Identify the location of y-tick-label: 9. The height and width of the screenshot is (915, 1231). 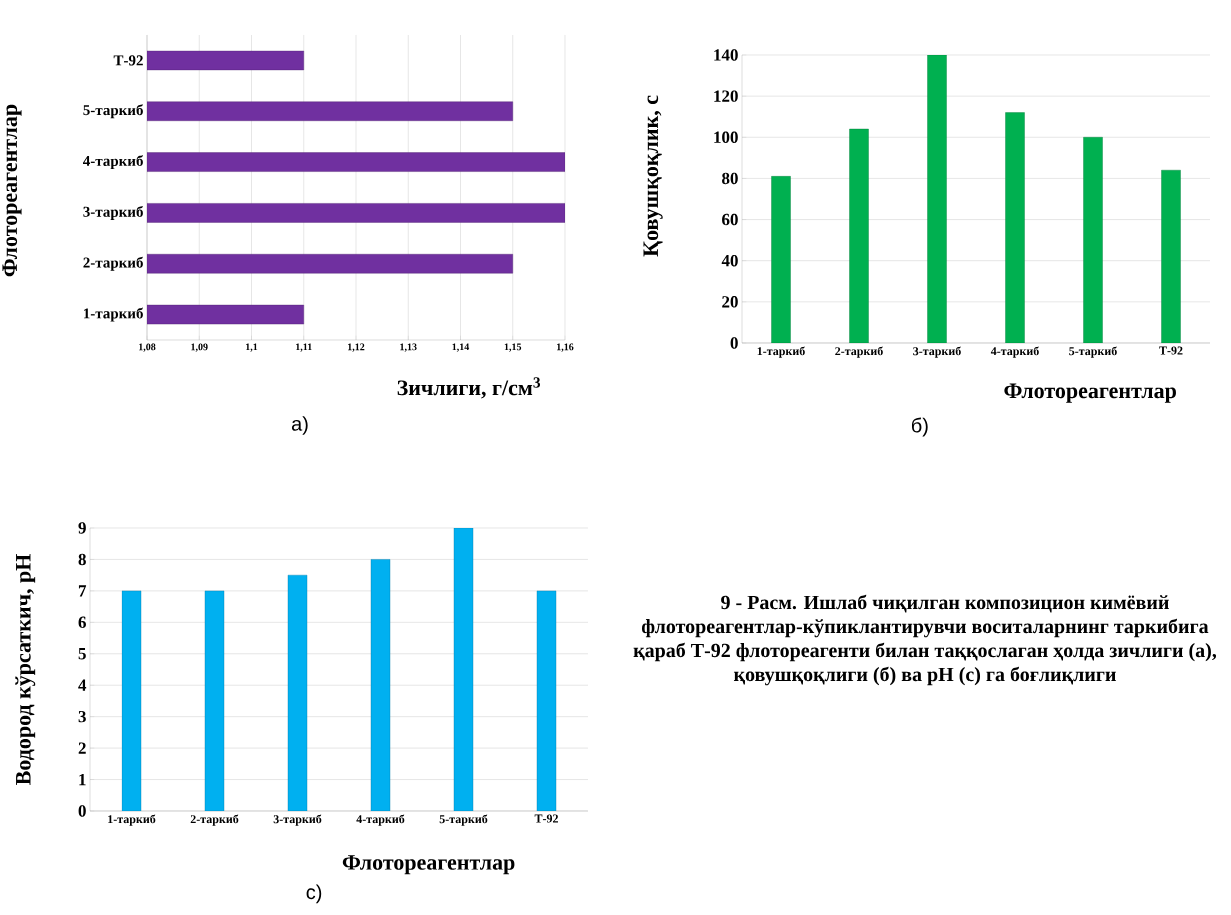
(82, 528).